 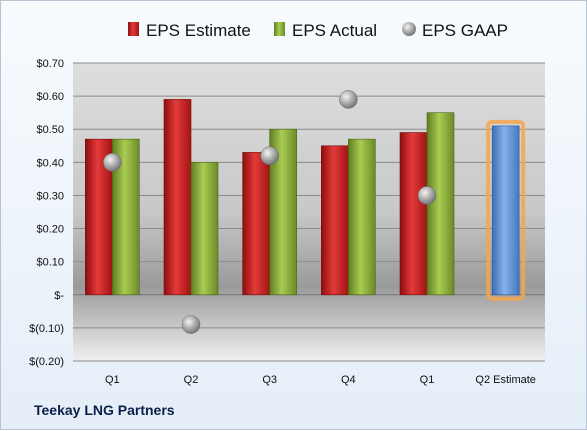 I want to click on x-category-label: Q3, so click(x=269, y=380).